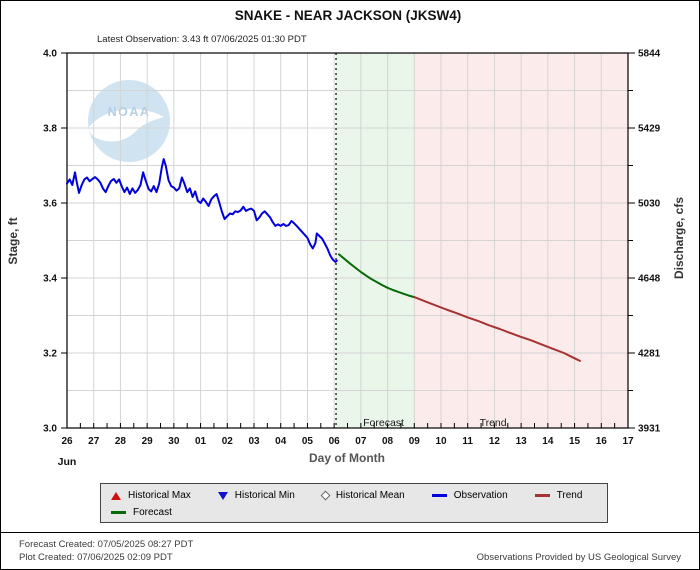 This screenshot has height=570, width=700. I want to click on y-right-tick-label: 4648, so click(649, 279).